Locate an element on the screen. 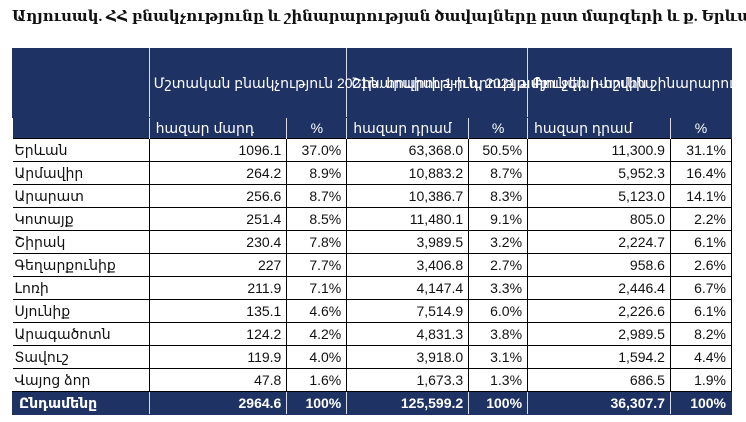 The image size is (746, 422). budget-value: 2,989.5 is located at coordinates (599, 334).